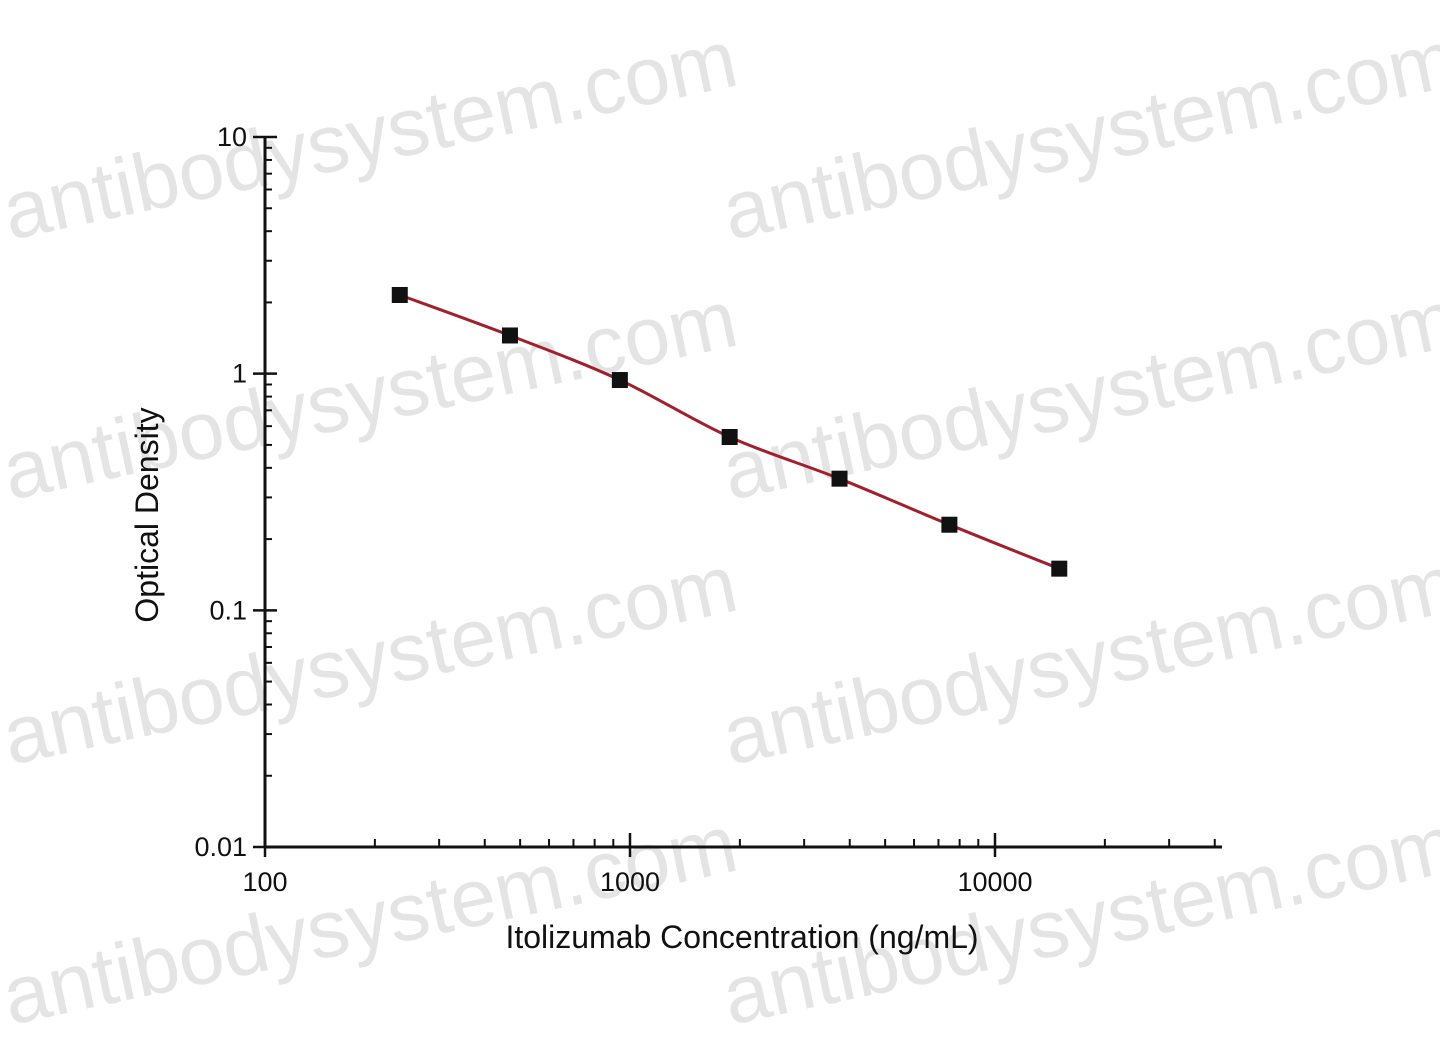  What do you see at coordinates (729, 865) in the screenshot?
I see `x-ticks: 100 1000 10000` at bounding box center [729, 865].